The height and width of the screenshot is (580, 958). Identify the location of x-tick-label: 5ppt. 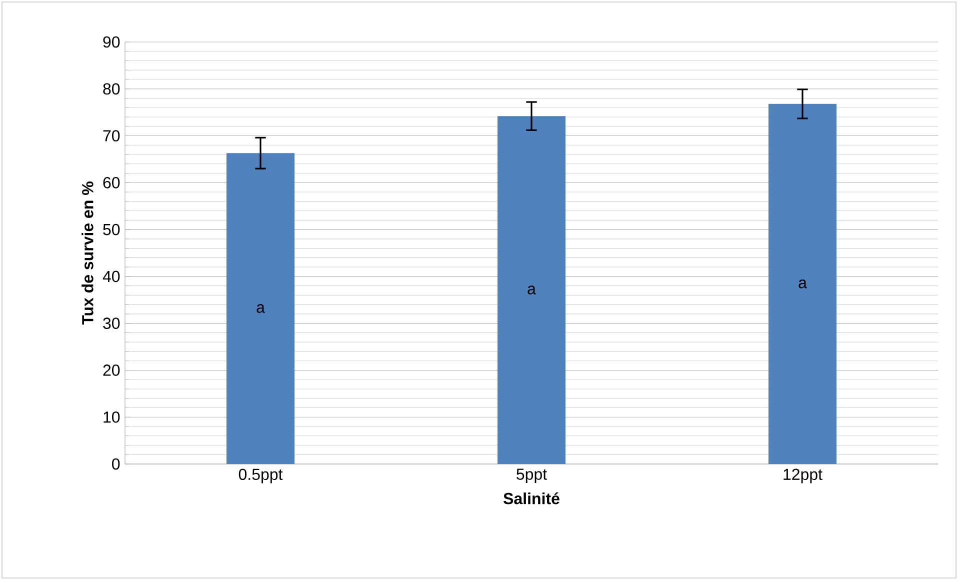
(531, 476).